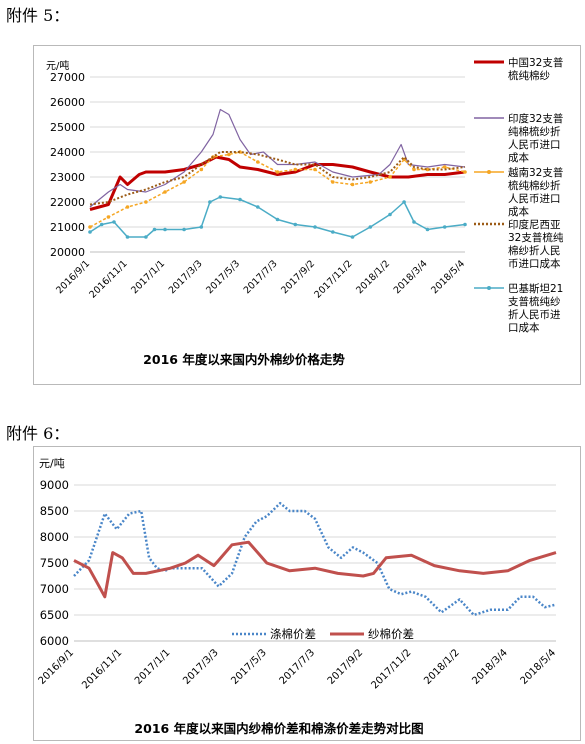 This screenshot has width=585, height=744. What do you see at coordinates (54, 615) in the screenshot?
I see `y-tick-label: 6500` at bounding box center [54, 615].